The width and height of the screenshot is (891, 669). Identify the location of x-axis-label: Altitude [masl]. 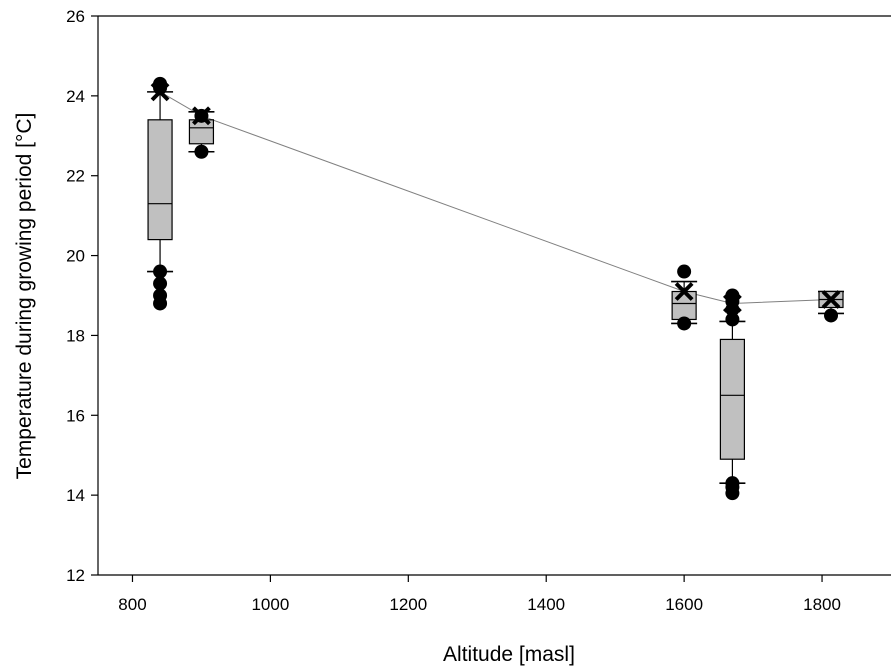
(509, 654).